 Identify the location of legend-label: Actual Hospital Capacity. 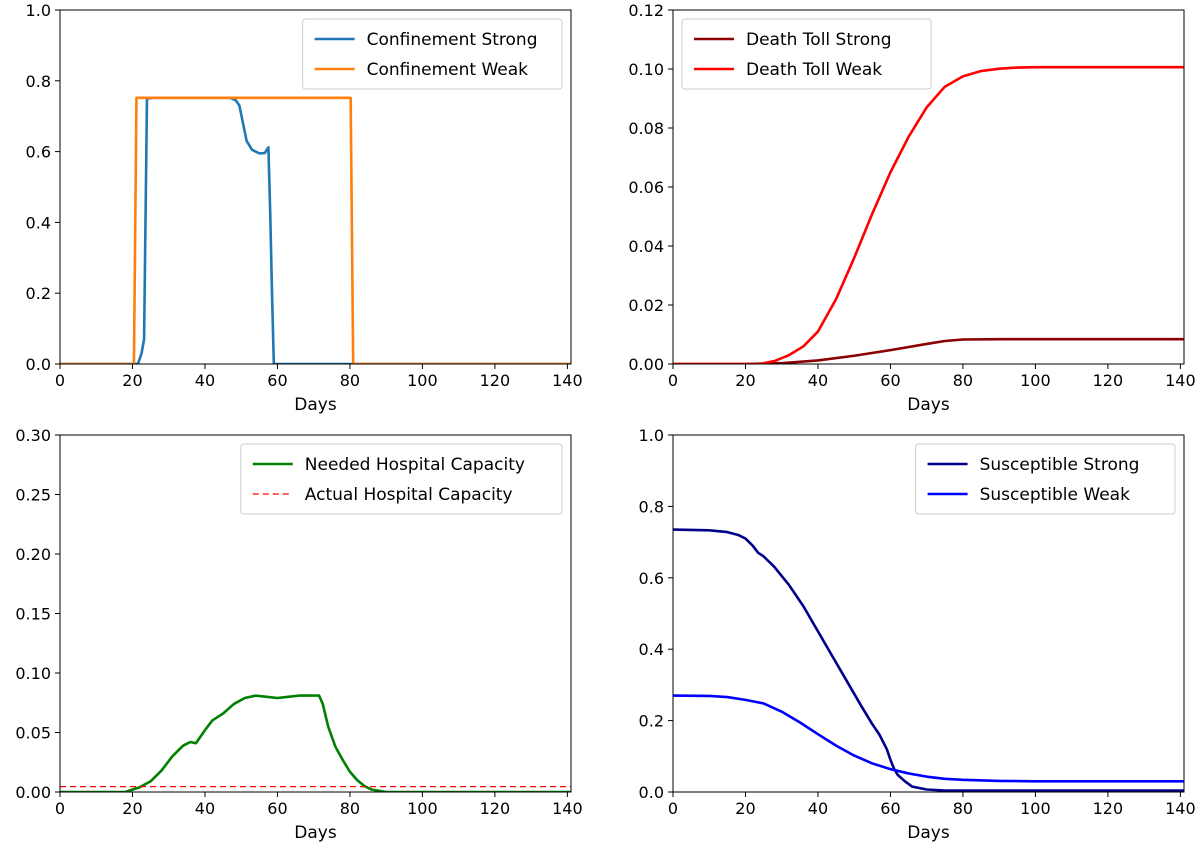
(409, 495).